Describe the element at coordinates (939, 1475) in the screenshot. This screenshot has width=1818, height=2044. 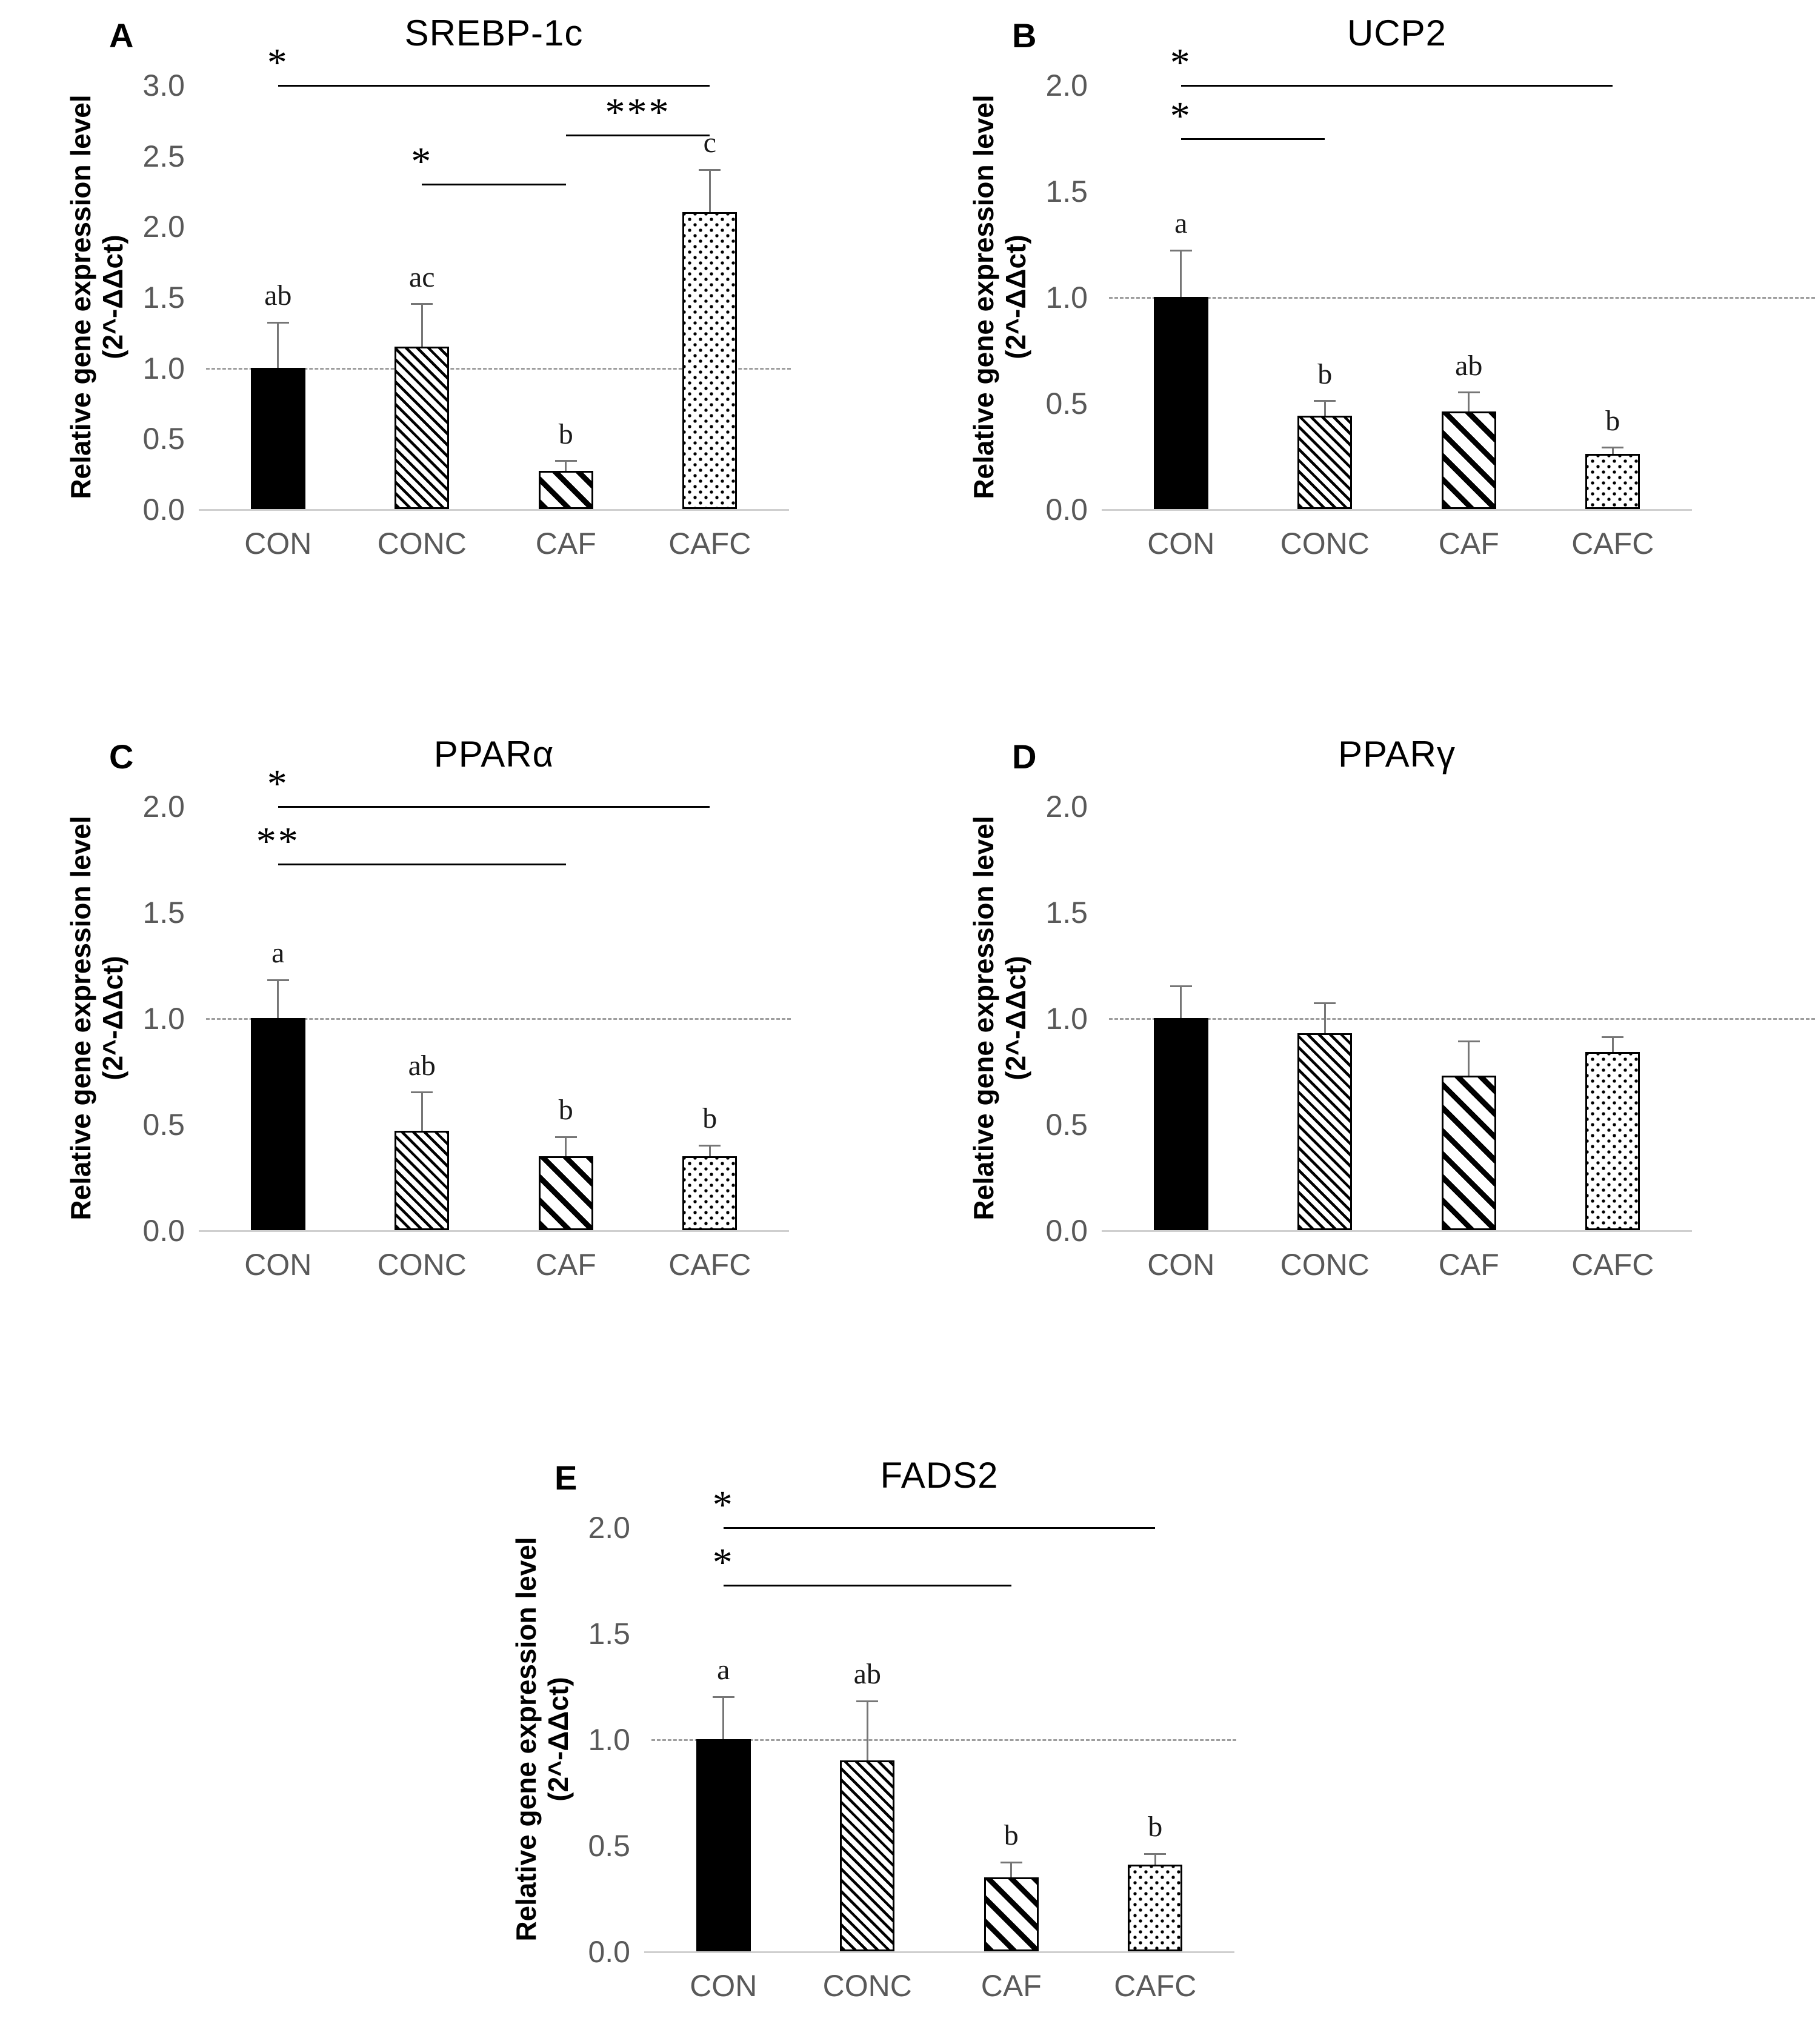
I see `panel-title: FADS2` at that location.